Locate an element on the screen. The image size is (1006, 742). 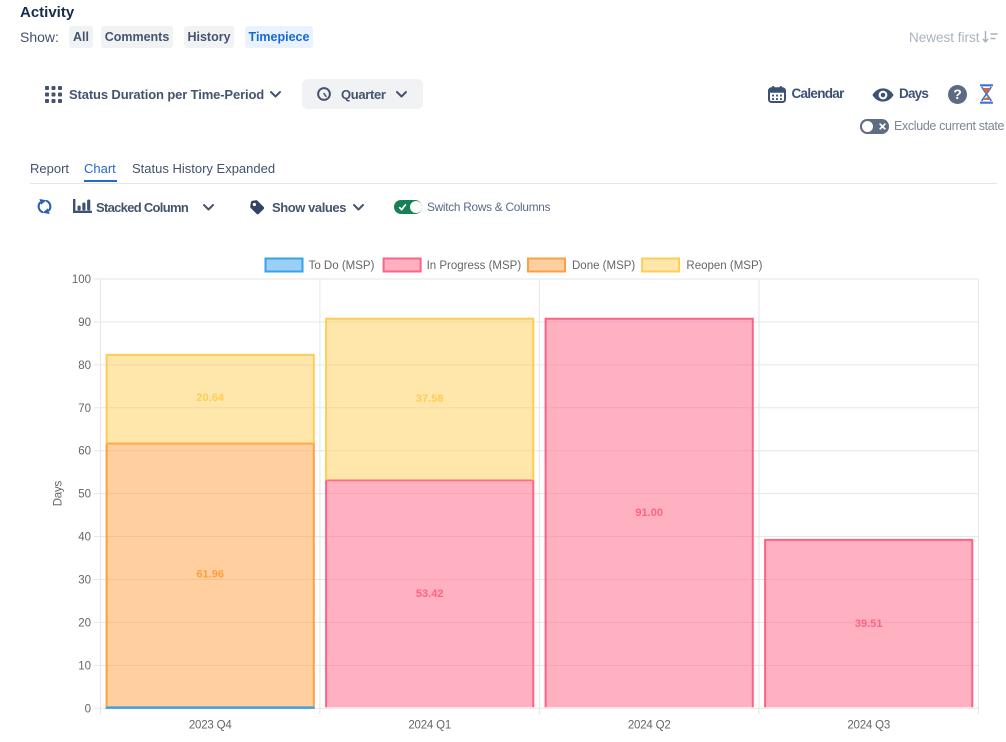
svg-text: 50 is located at coordinates (84, 495).